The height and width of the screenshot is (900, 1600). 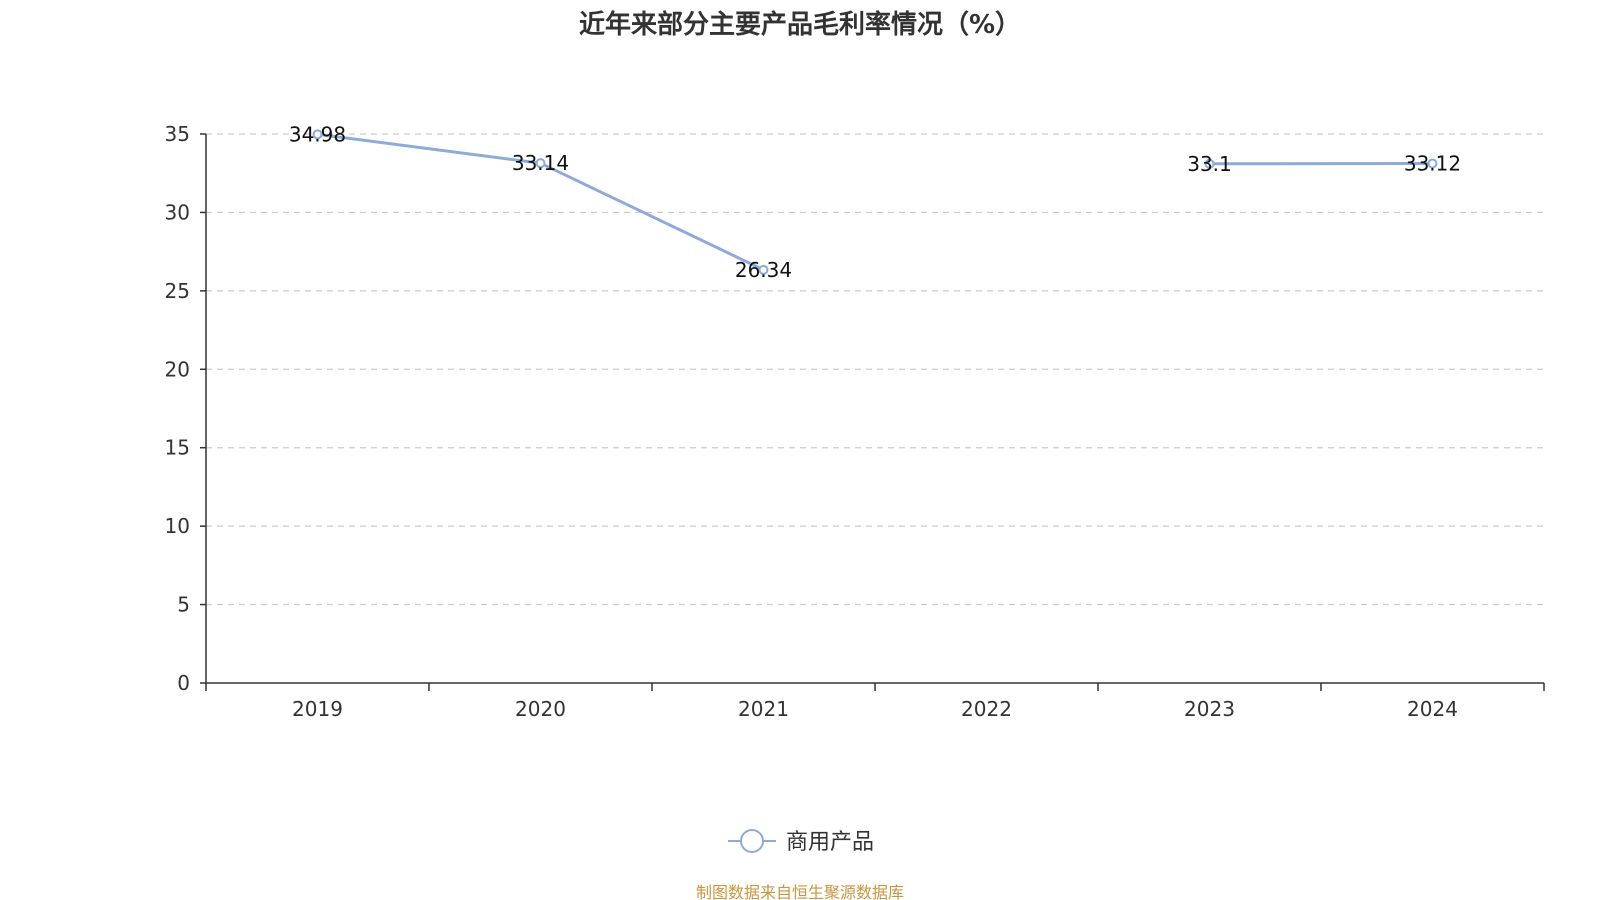 I want to click on x-tick-label: 2019, so click(x=317, y=709).